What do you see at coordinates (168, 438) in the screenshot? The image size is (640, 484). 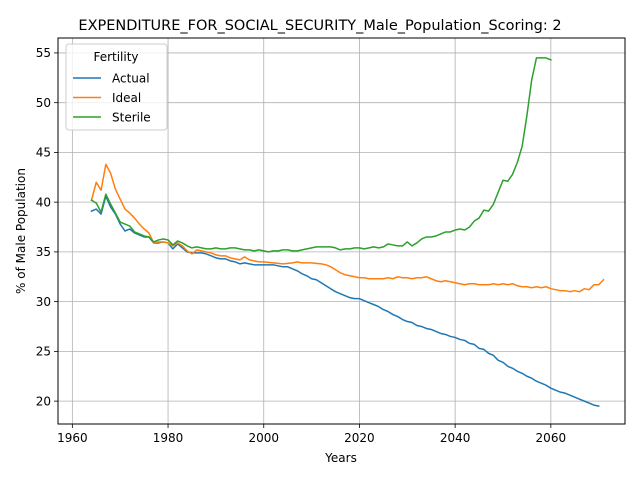 I see `x-tick-label: 1980` at bounding box center [168, 438].